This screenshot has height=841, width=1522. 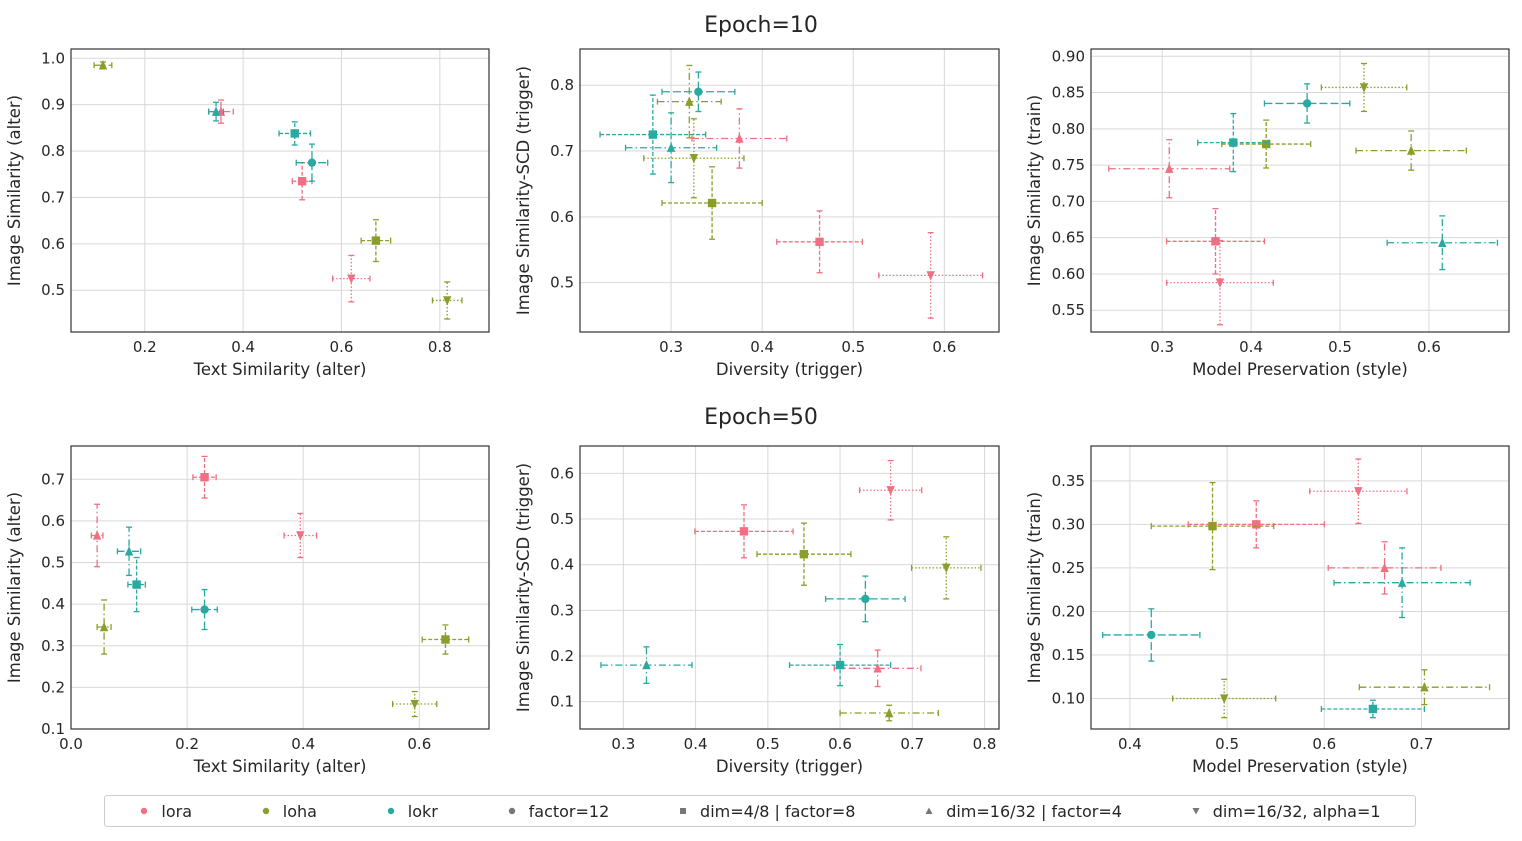 What do you see at coordinates (299, 811) in the screenshot?
I see `legend-label: loha` at bounding box center [299, 811].